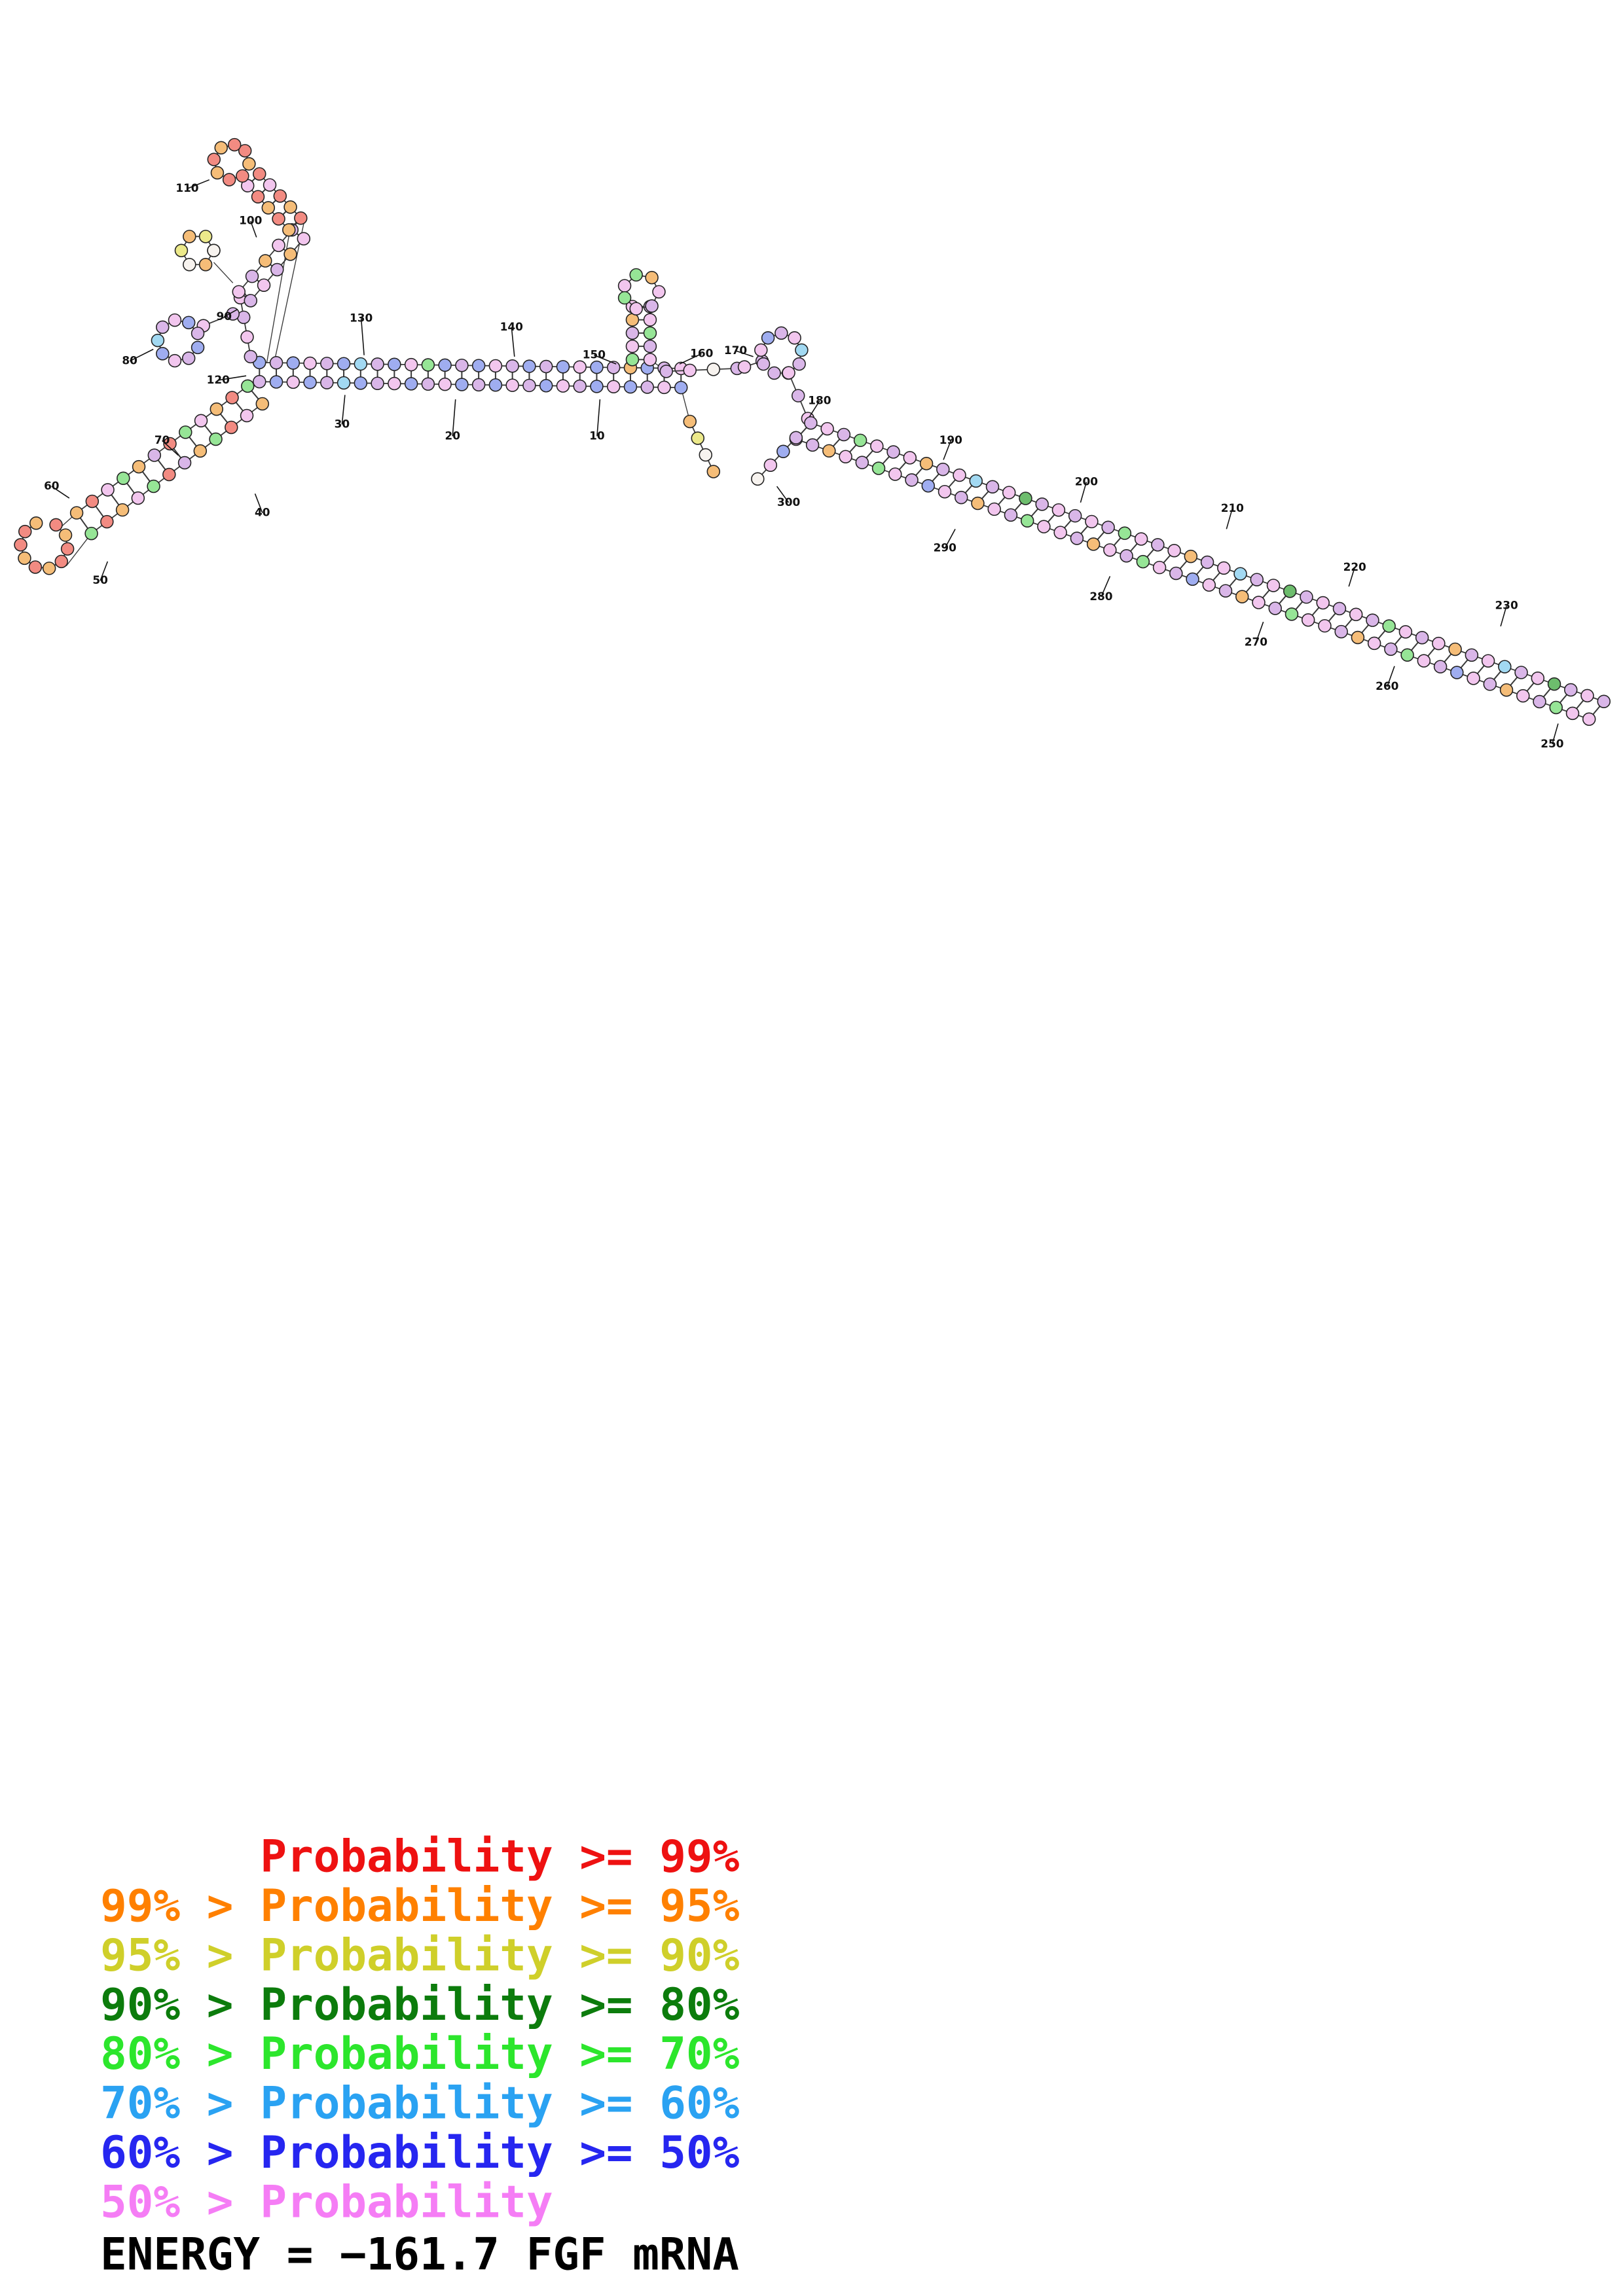  Describe the element at coordinates (499, 1856) in the screenshot. I see `legend-label-0: Probability >= 99%` at that location.